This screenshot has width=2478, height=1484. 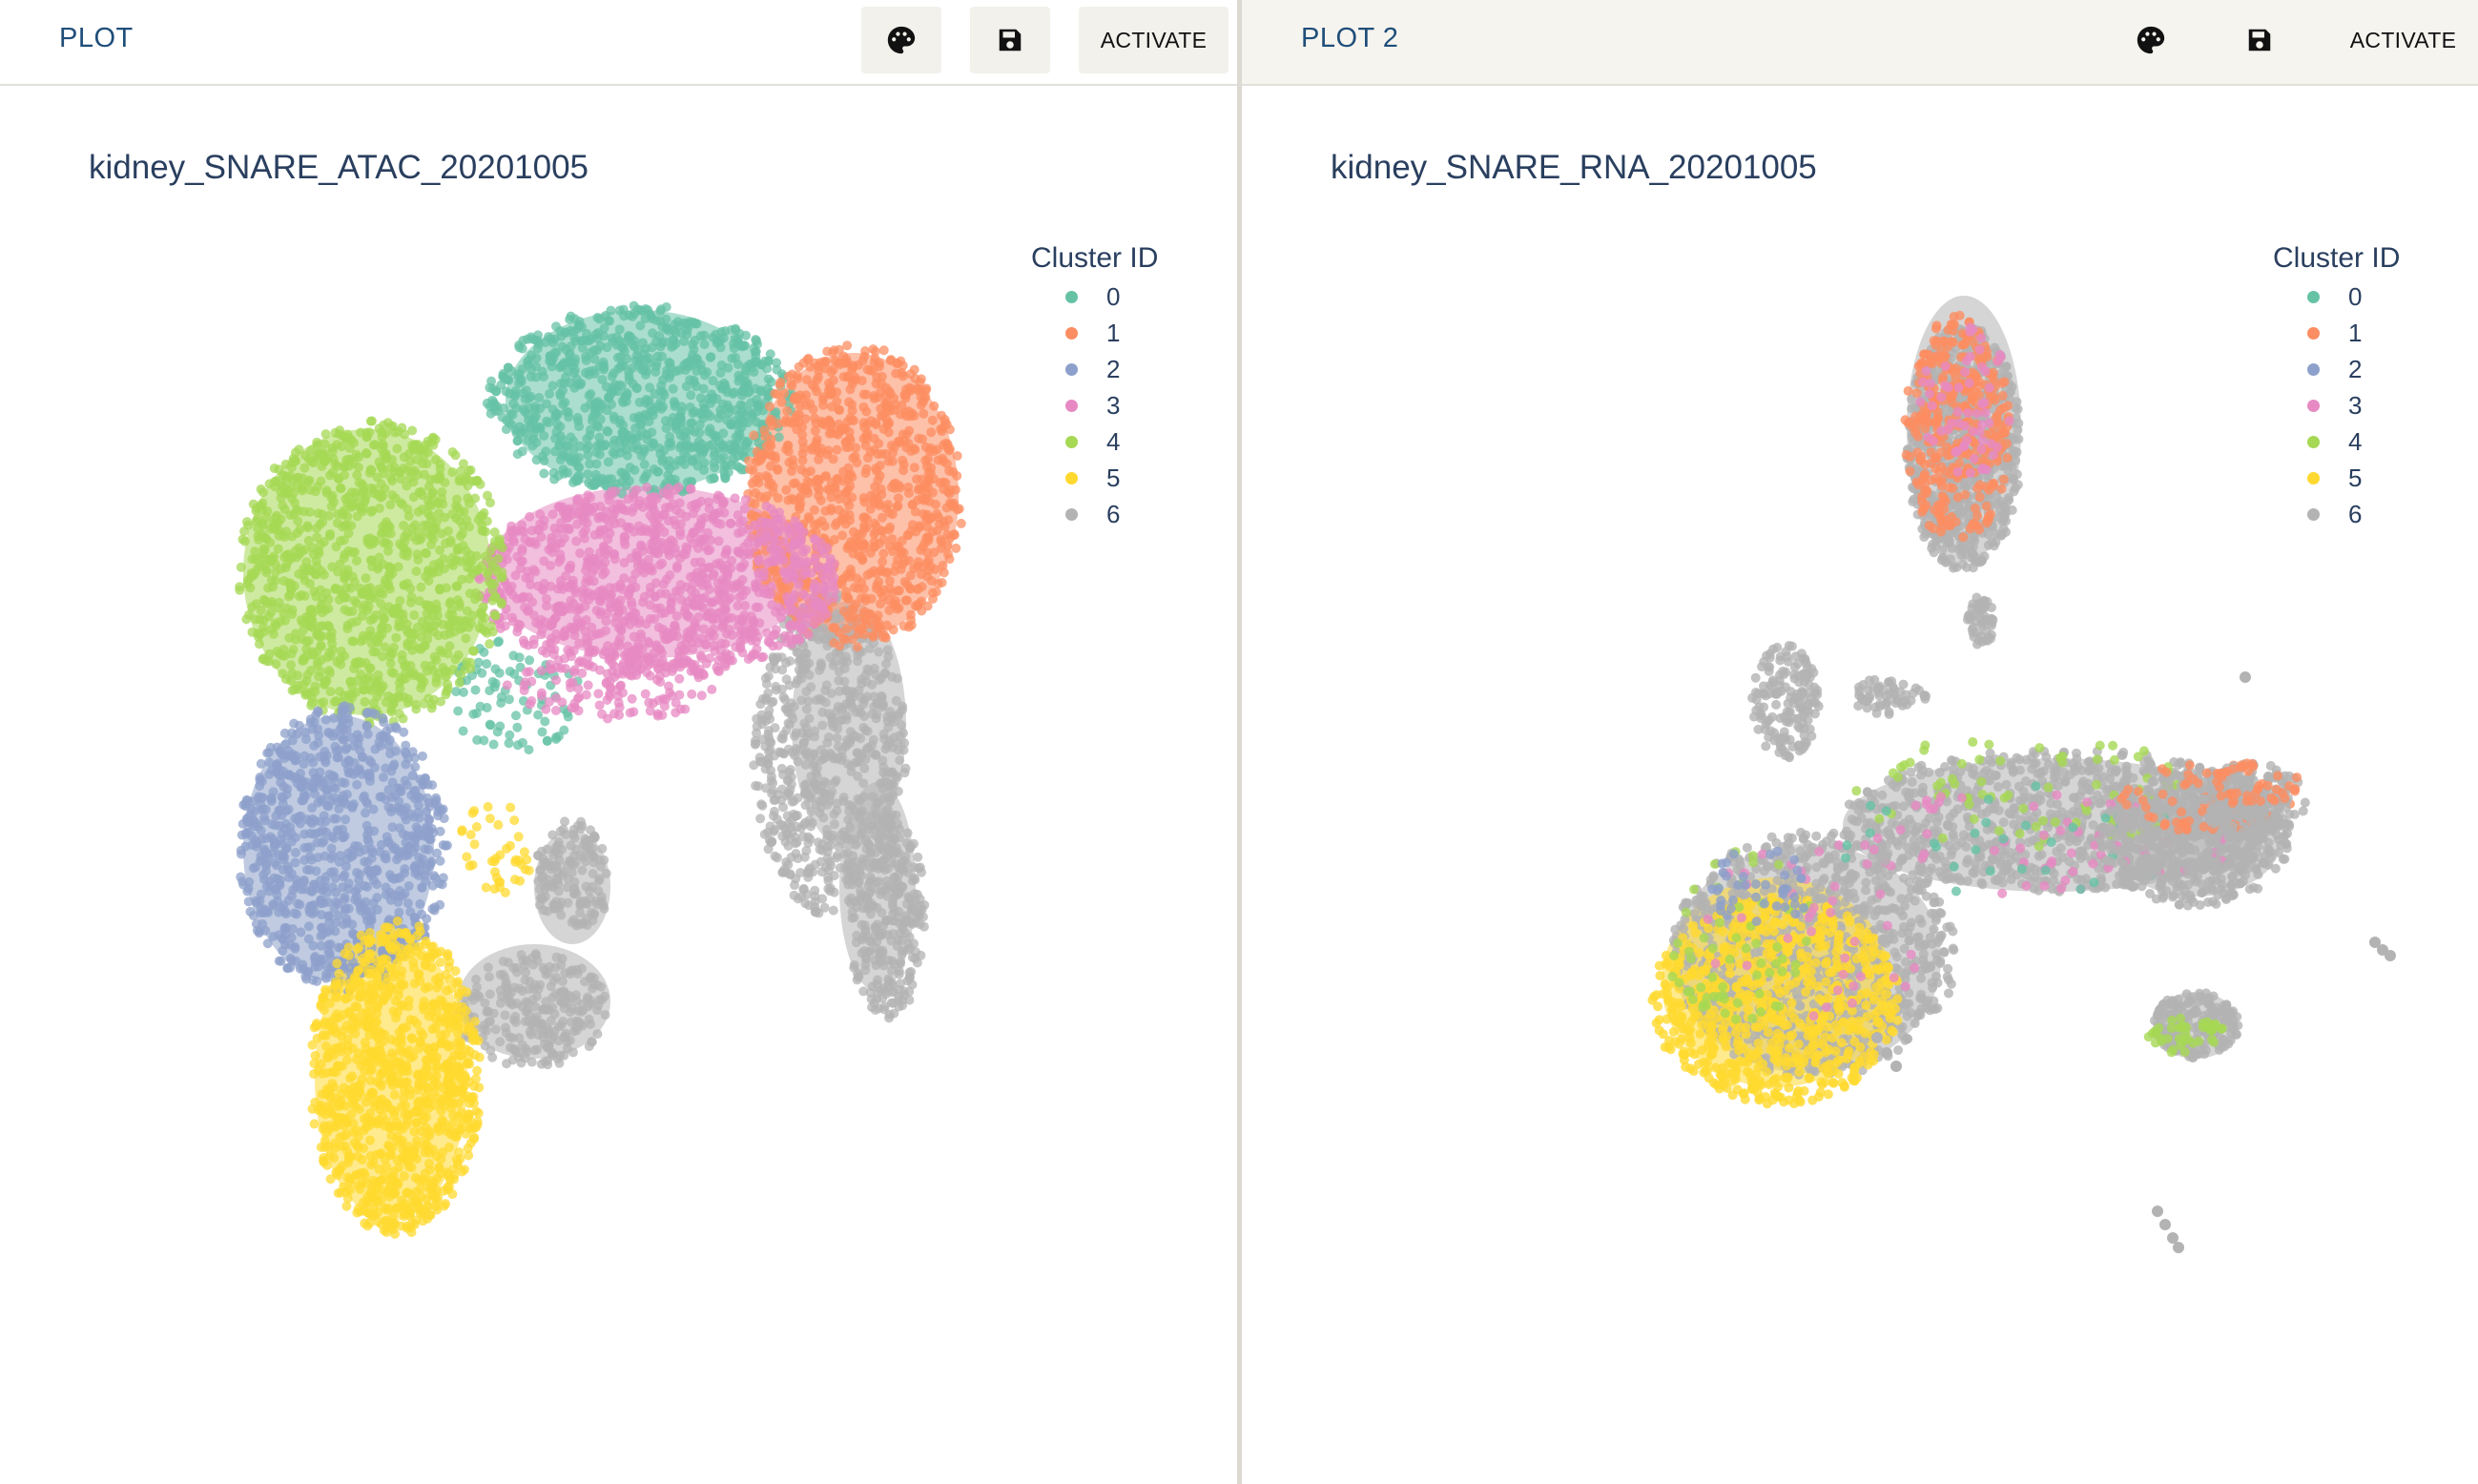 What do you see at coordinates (339, 167) in the screenshot?
I see `plot-title: kidney_SNARE_ATAC_20201005` at bounding box center [339, 167].